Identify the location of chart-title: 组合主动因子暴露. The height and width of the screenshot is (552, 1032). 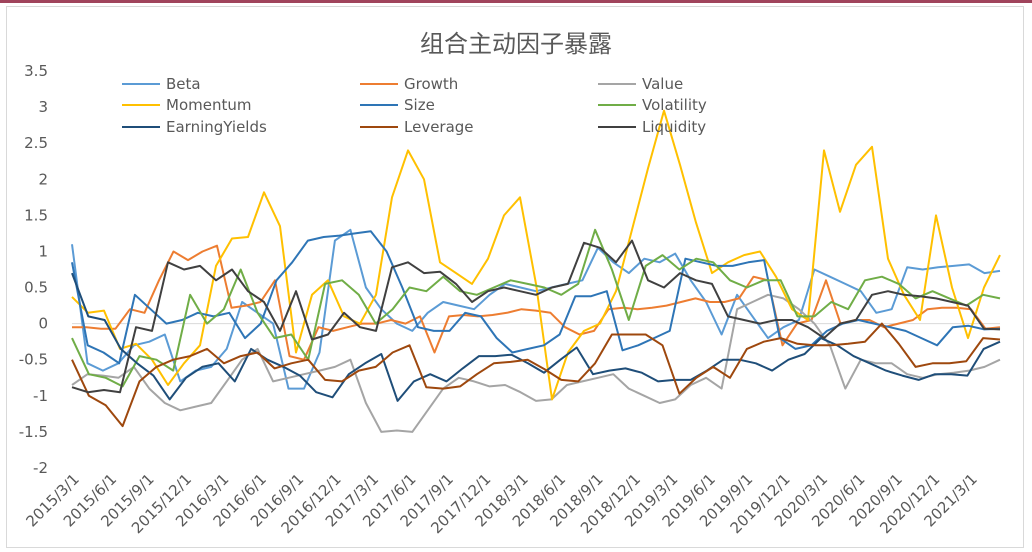
(516, 44).